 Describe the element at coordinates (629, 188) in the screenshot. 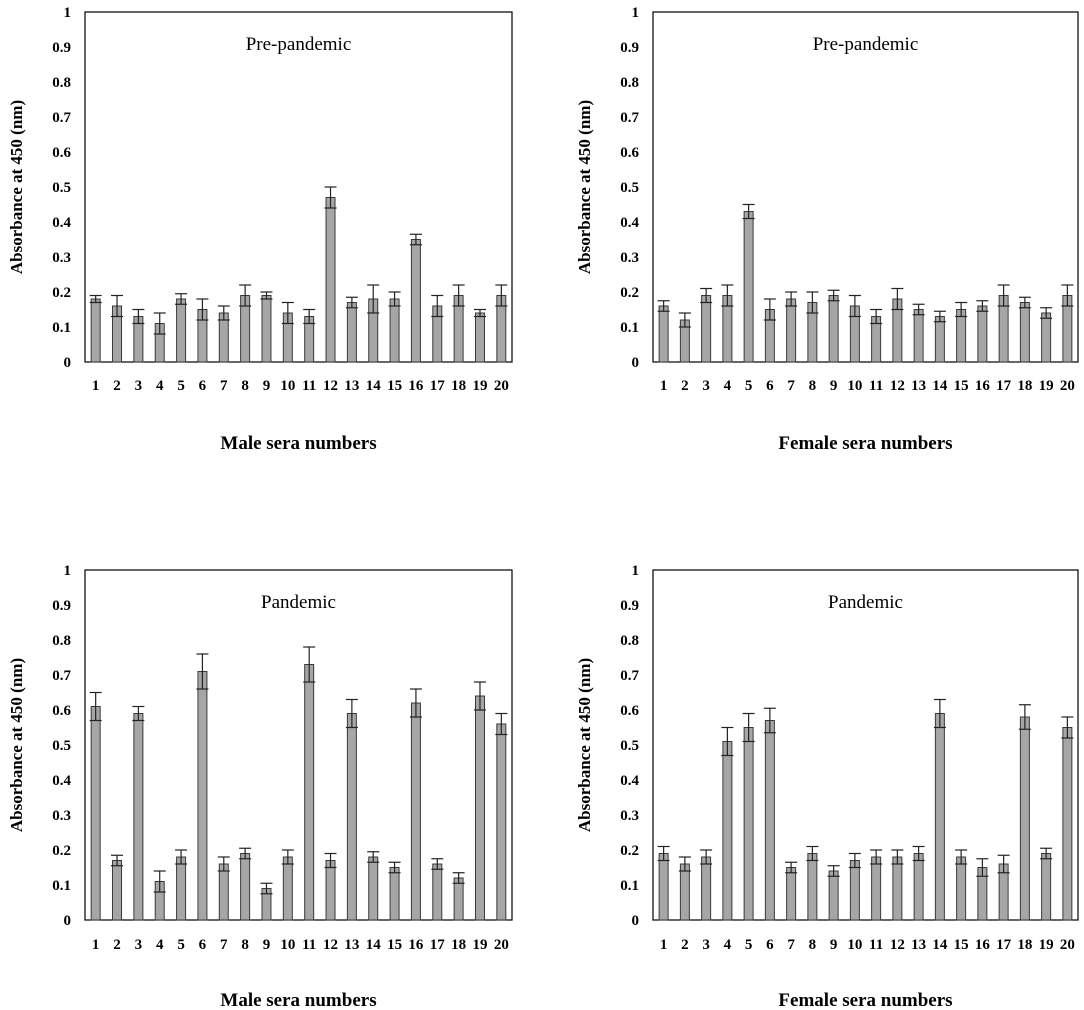

I see `y-tick-label: 0.5` at that location.